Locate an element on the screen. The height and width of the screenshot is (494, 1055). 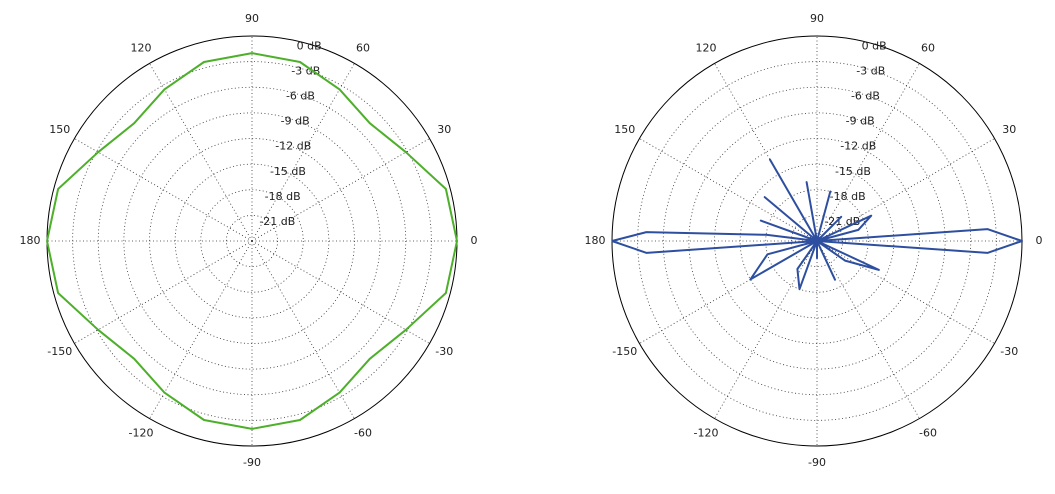
series-line is located at coordinates (817, 224).